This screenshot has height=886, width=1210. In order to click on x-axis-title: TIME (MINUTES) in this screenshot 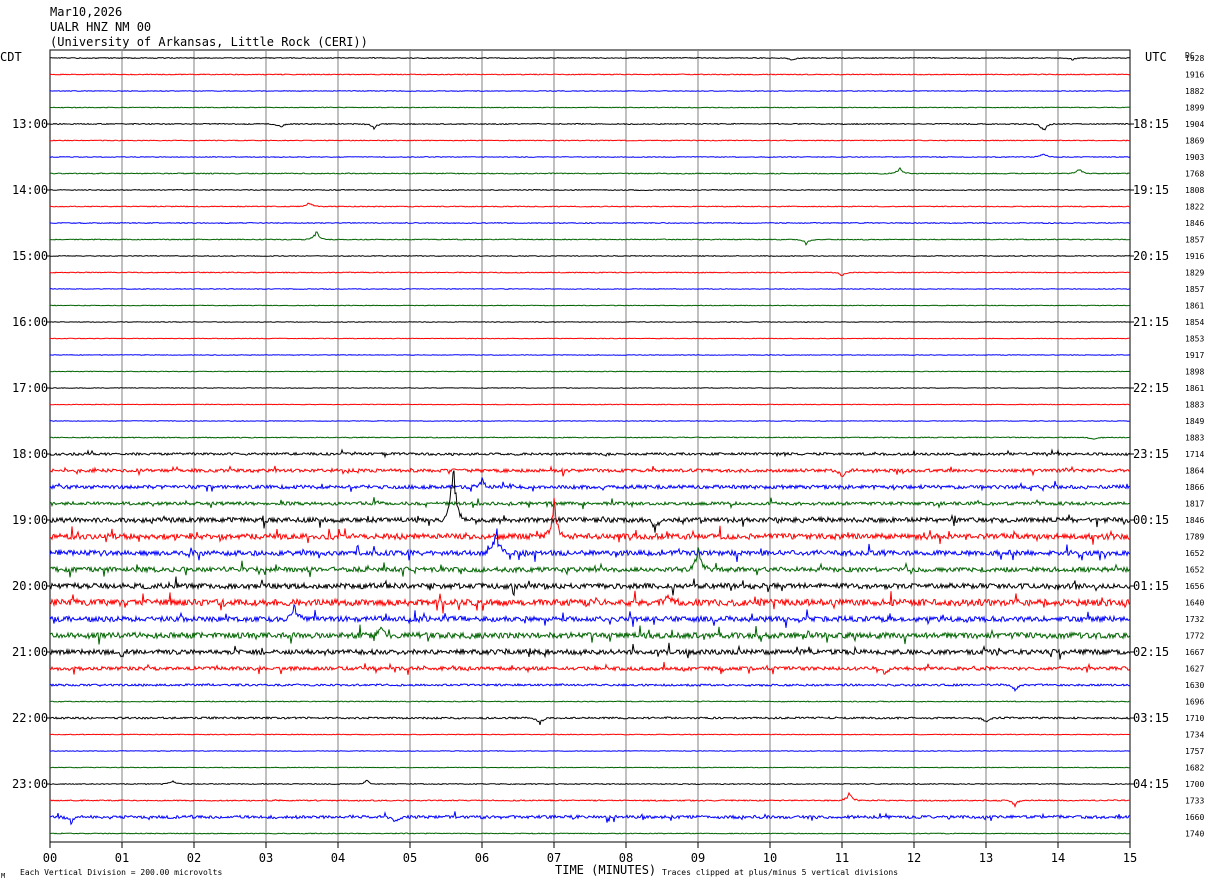, I will do `click(605, 870)`.